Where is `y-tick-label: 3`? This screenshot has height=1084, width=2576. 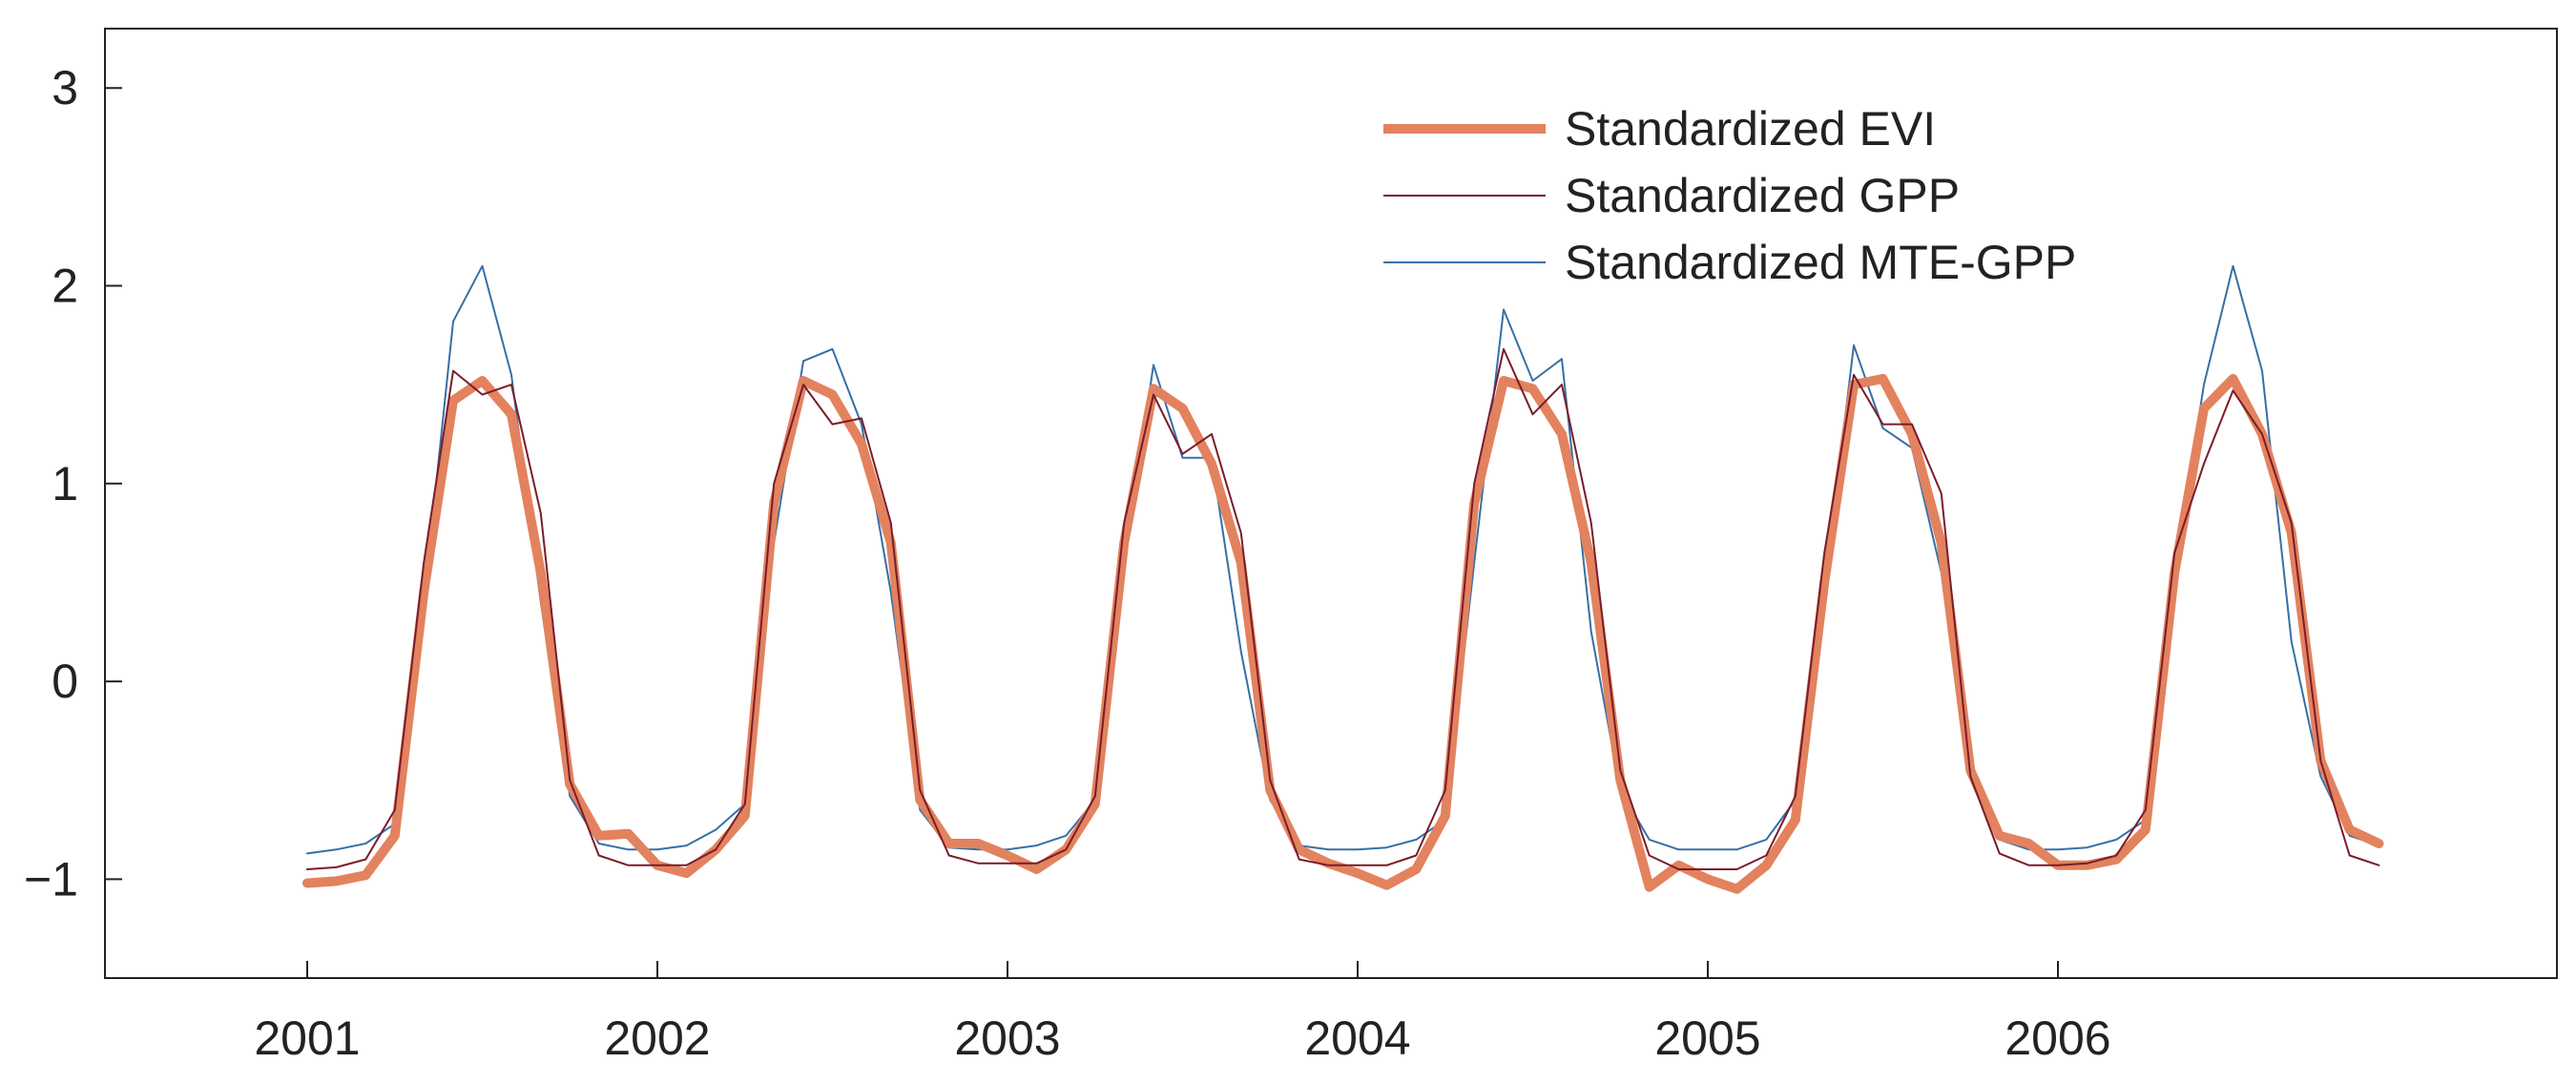 y-tick-label: 3 is located at coordinates (65, 88).